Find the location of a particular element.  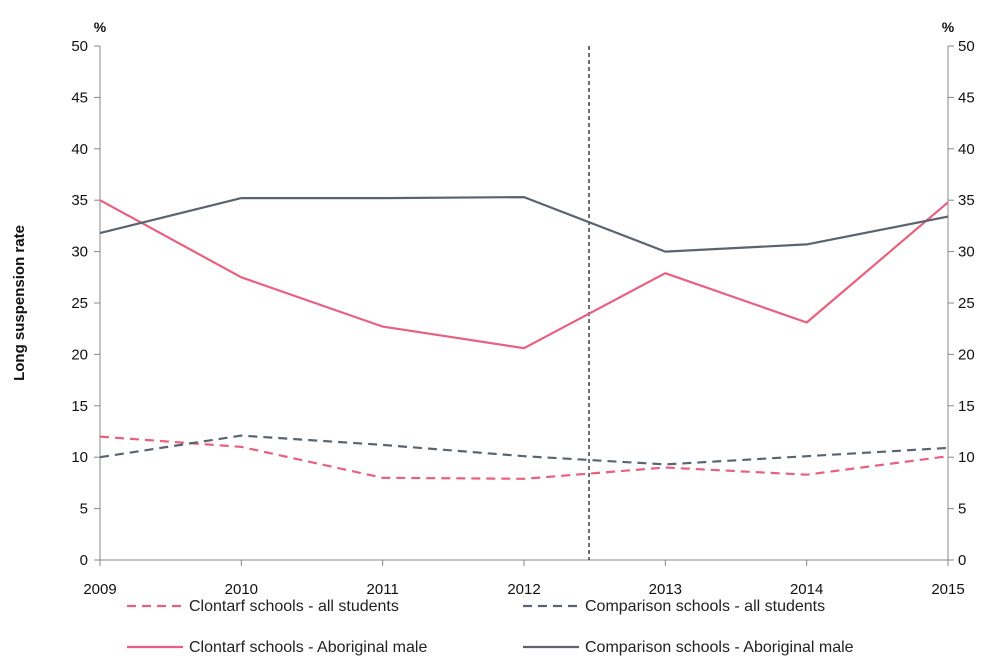

left-axis-unit: % is located at coordinates (100, 27).